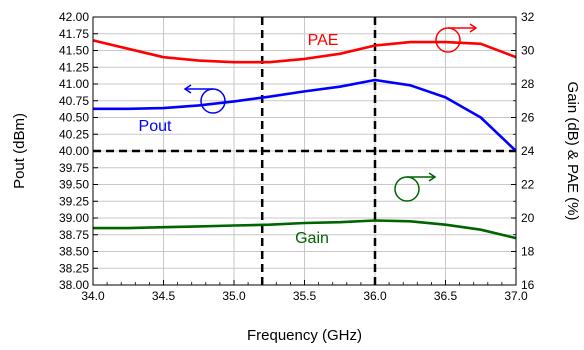  I want to click on y-left-tick-label: 38.50, so click(74, 252).